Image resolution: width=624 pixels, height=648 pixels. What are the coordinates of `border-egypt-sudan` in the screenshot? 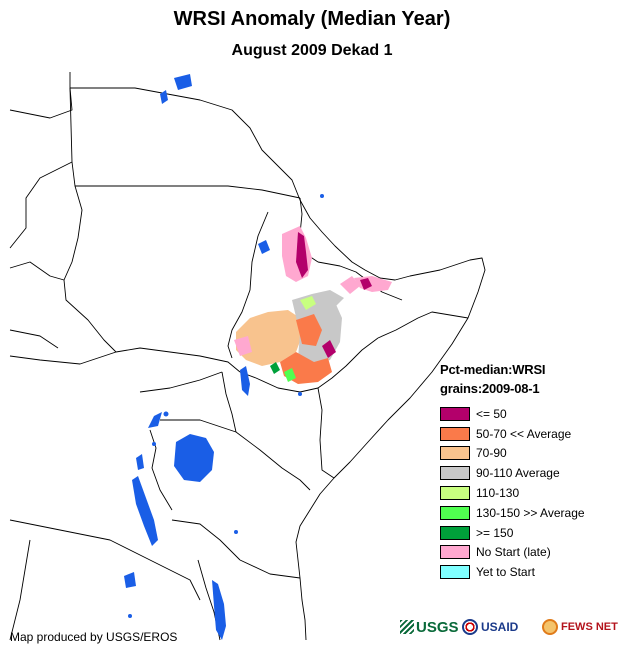 It's located at (185, 143).